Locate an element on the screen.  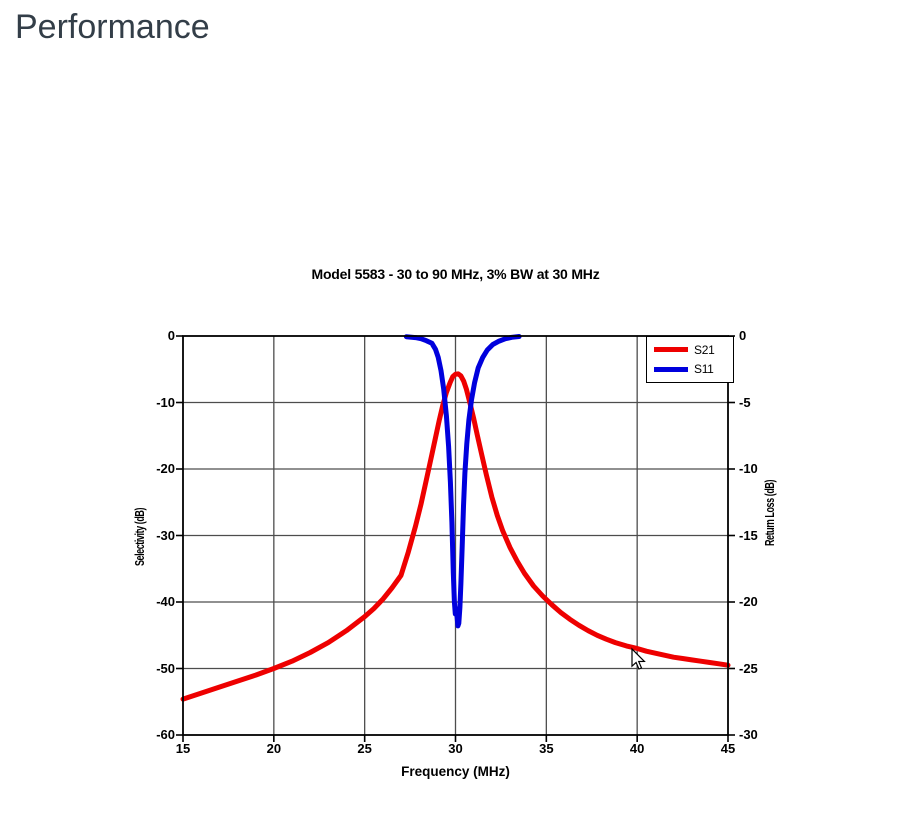
y-left-tick-label: -40 is located at coordinates (165, 601).